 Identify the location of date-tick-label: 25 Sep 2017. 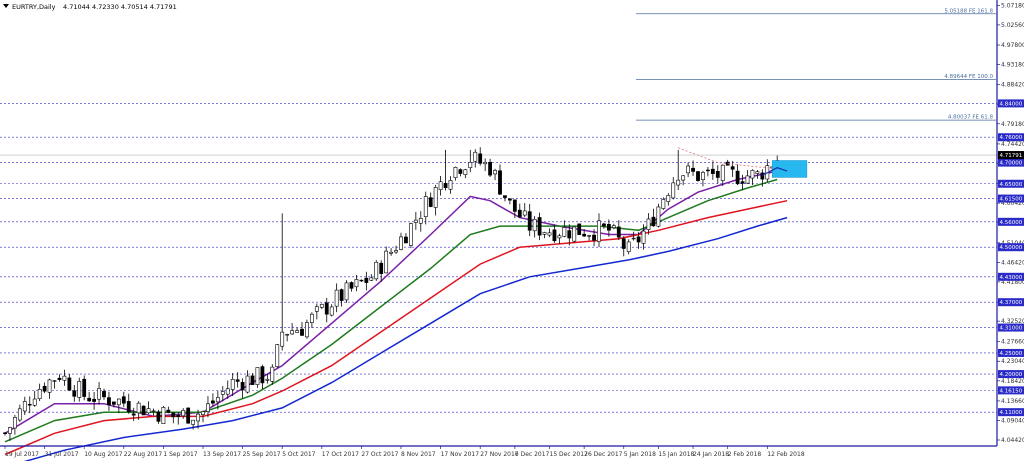
(262, 454).